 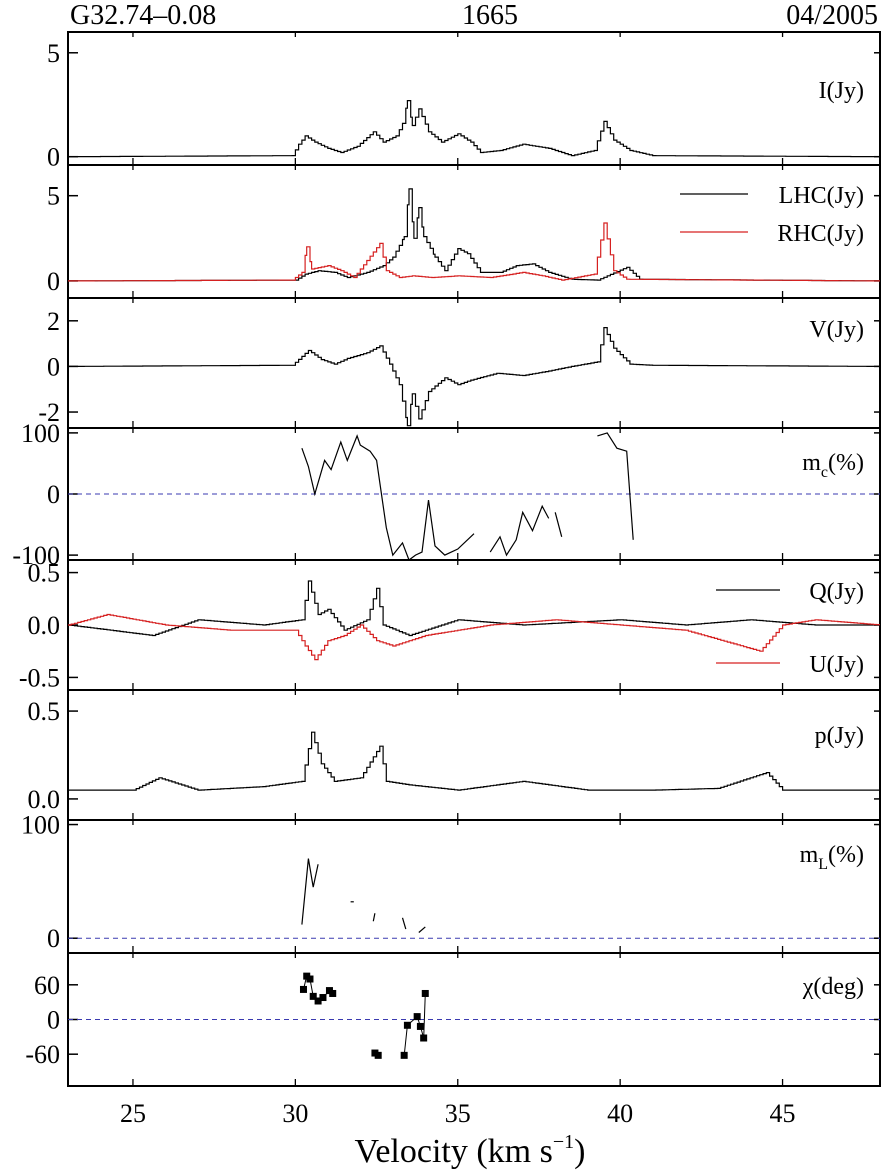 I want to click on panel-I: 0 5 I(Jy), so click(x=464, y=101).